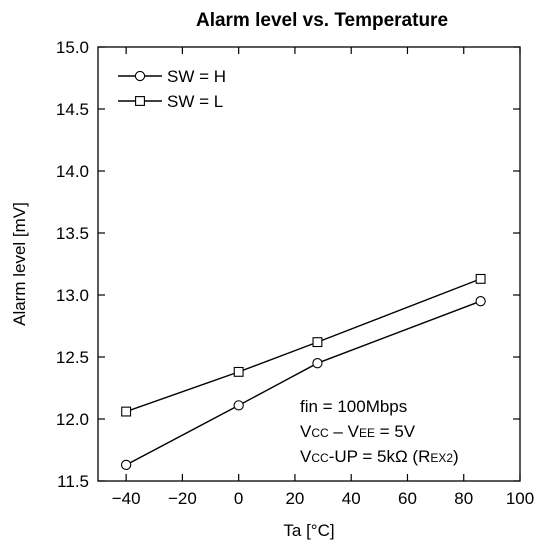 This screenshot has height=544, width=541. What do you see at coordinates (172, 89) in the screenshot?
I see `legend: SW = H SW = L` at bounding box center [172, 89].